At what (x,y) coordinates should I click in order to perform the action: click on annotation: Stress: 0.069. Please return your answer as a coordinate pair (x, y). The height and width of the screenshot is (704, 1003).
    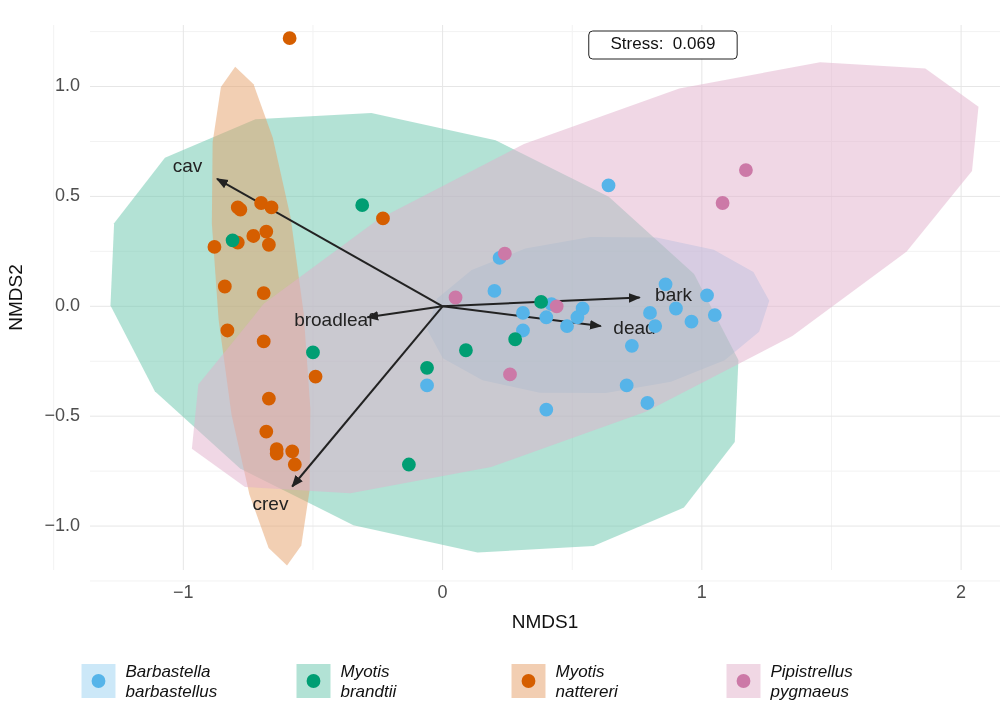
    Looking at the image, I should click on (663, 44).